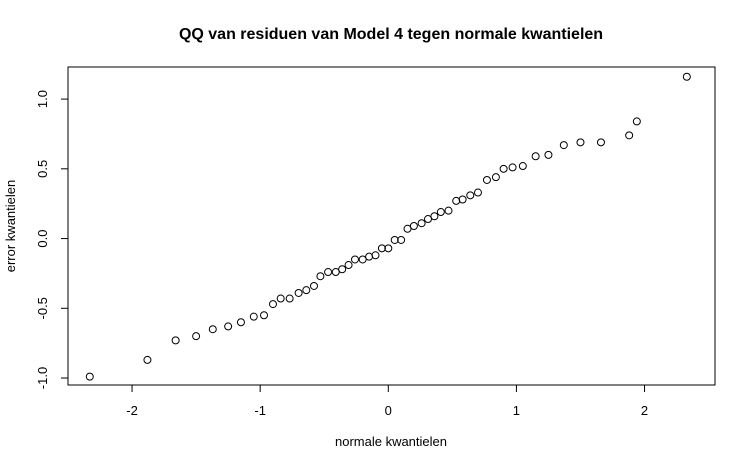 The image size is (750, 468). I want to click on x-tick-label: 1, so click(516, 410).